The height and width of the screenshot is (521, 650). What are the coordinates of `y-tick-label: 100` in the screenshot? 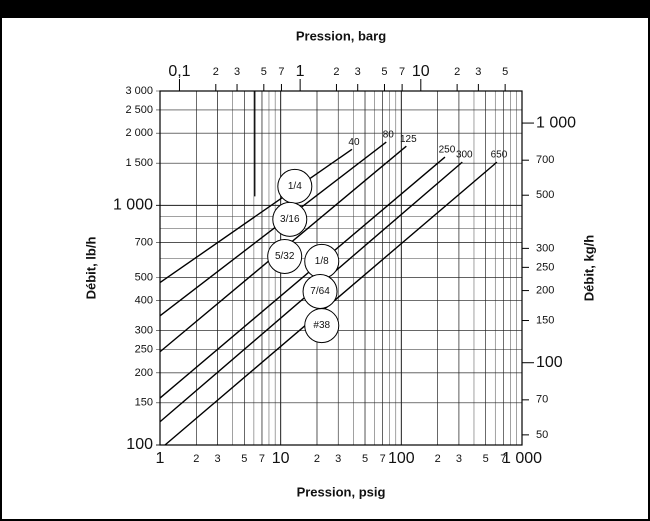 It's located at (139, 444).